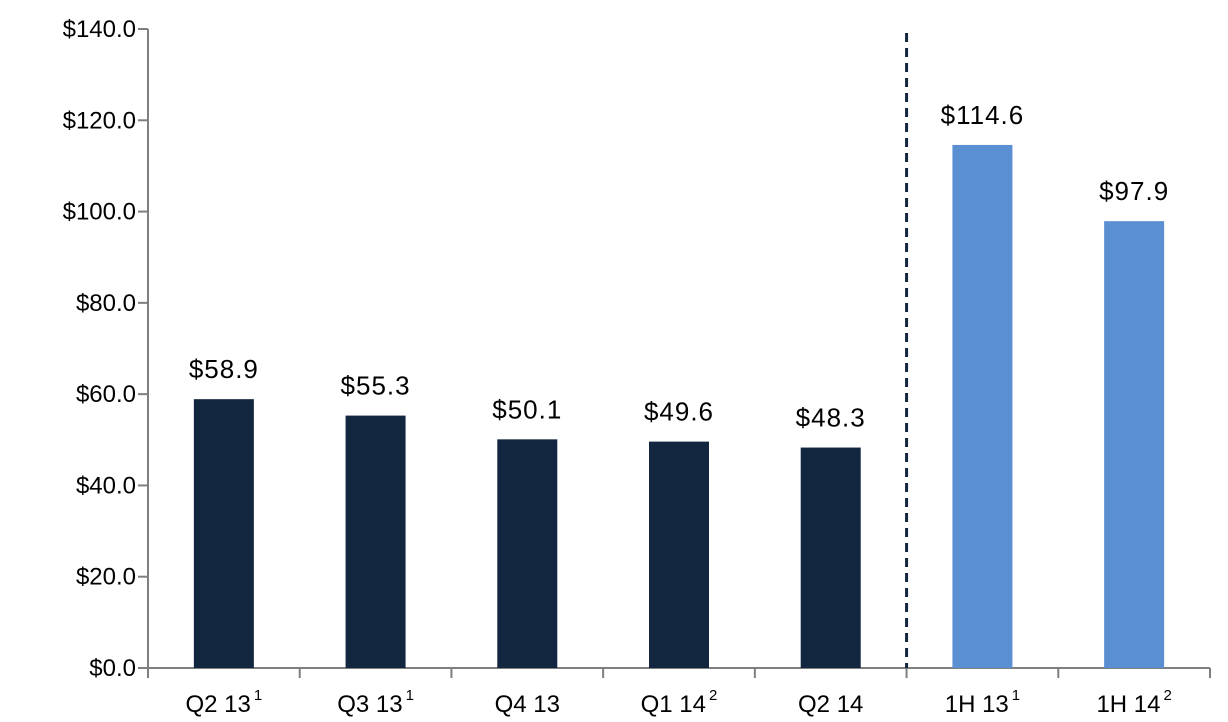  Describe the element at coordinates (679, 412) in the screenshot. I see `data-label: $49.6` at that location.